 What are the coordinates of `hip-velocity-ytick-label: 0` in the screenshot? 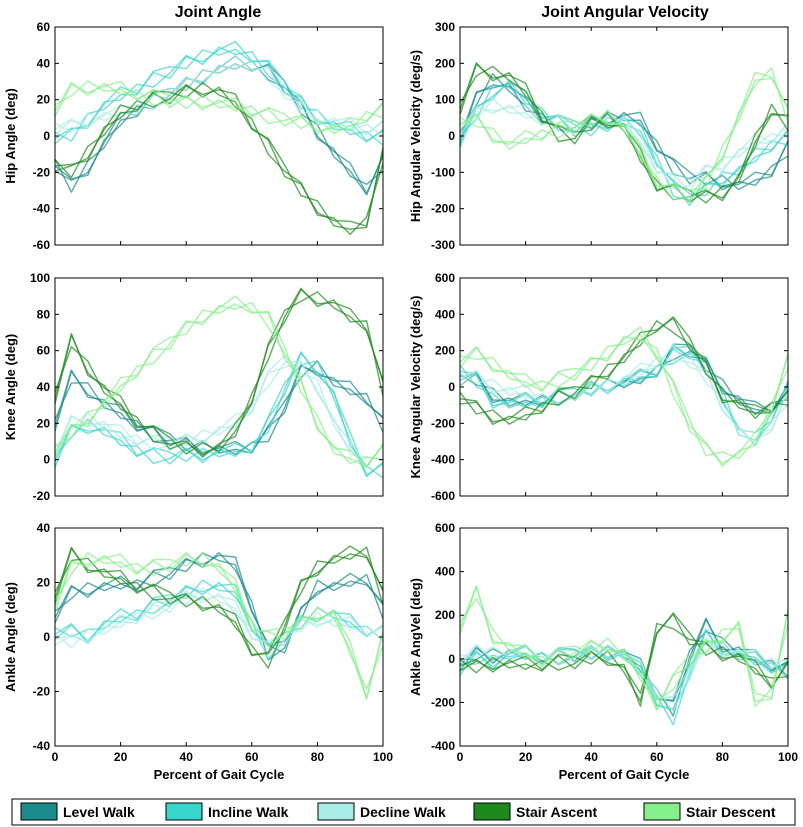 It's located at (451, 136).